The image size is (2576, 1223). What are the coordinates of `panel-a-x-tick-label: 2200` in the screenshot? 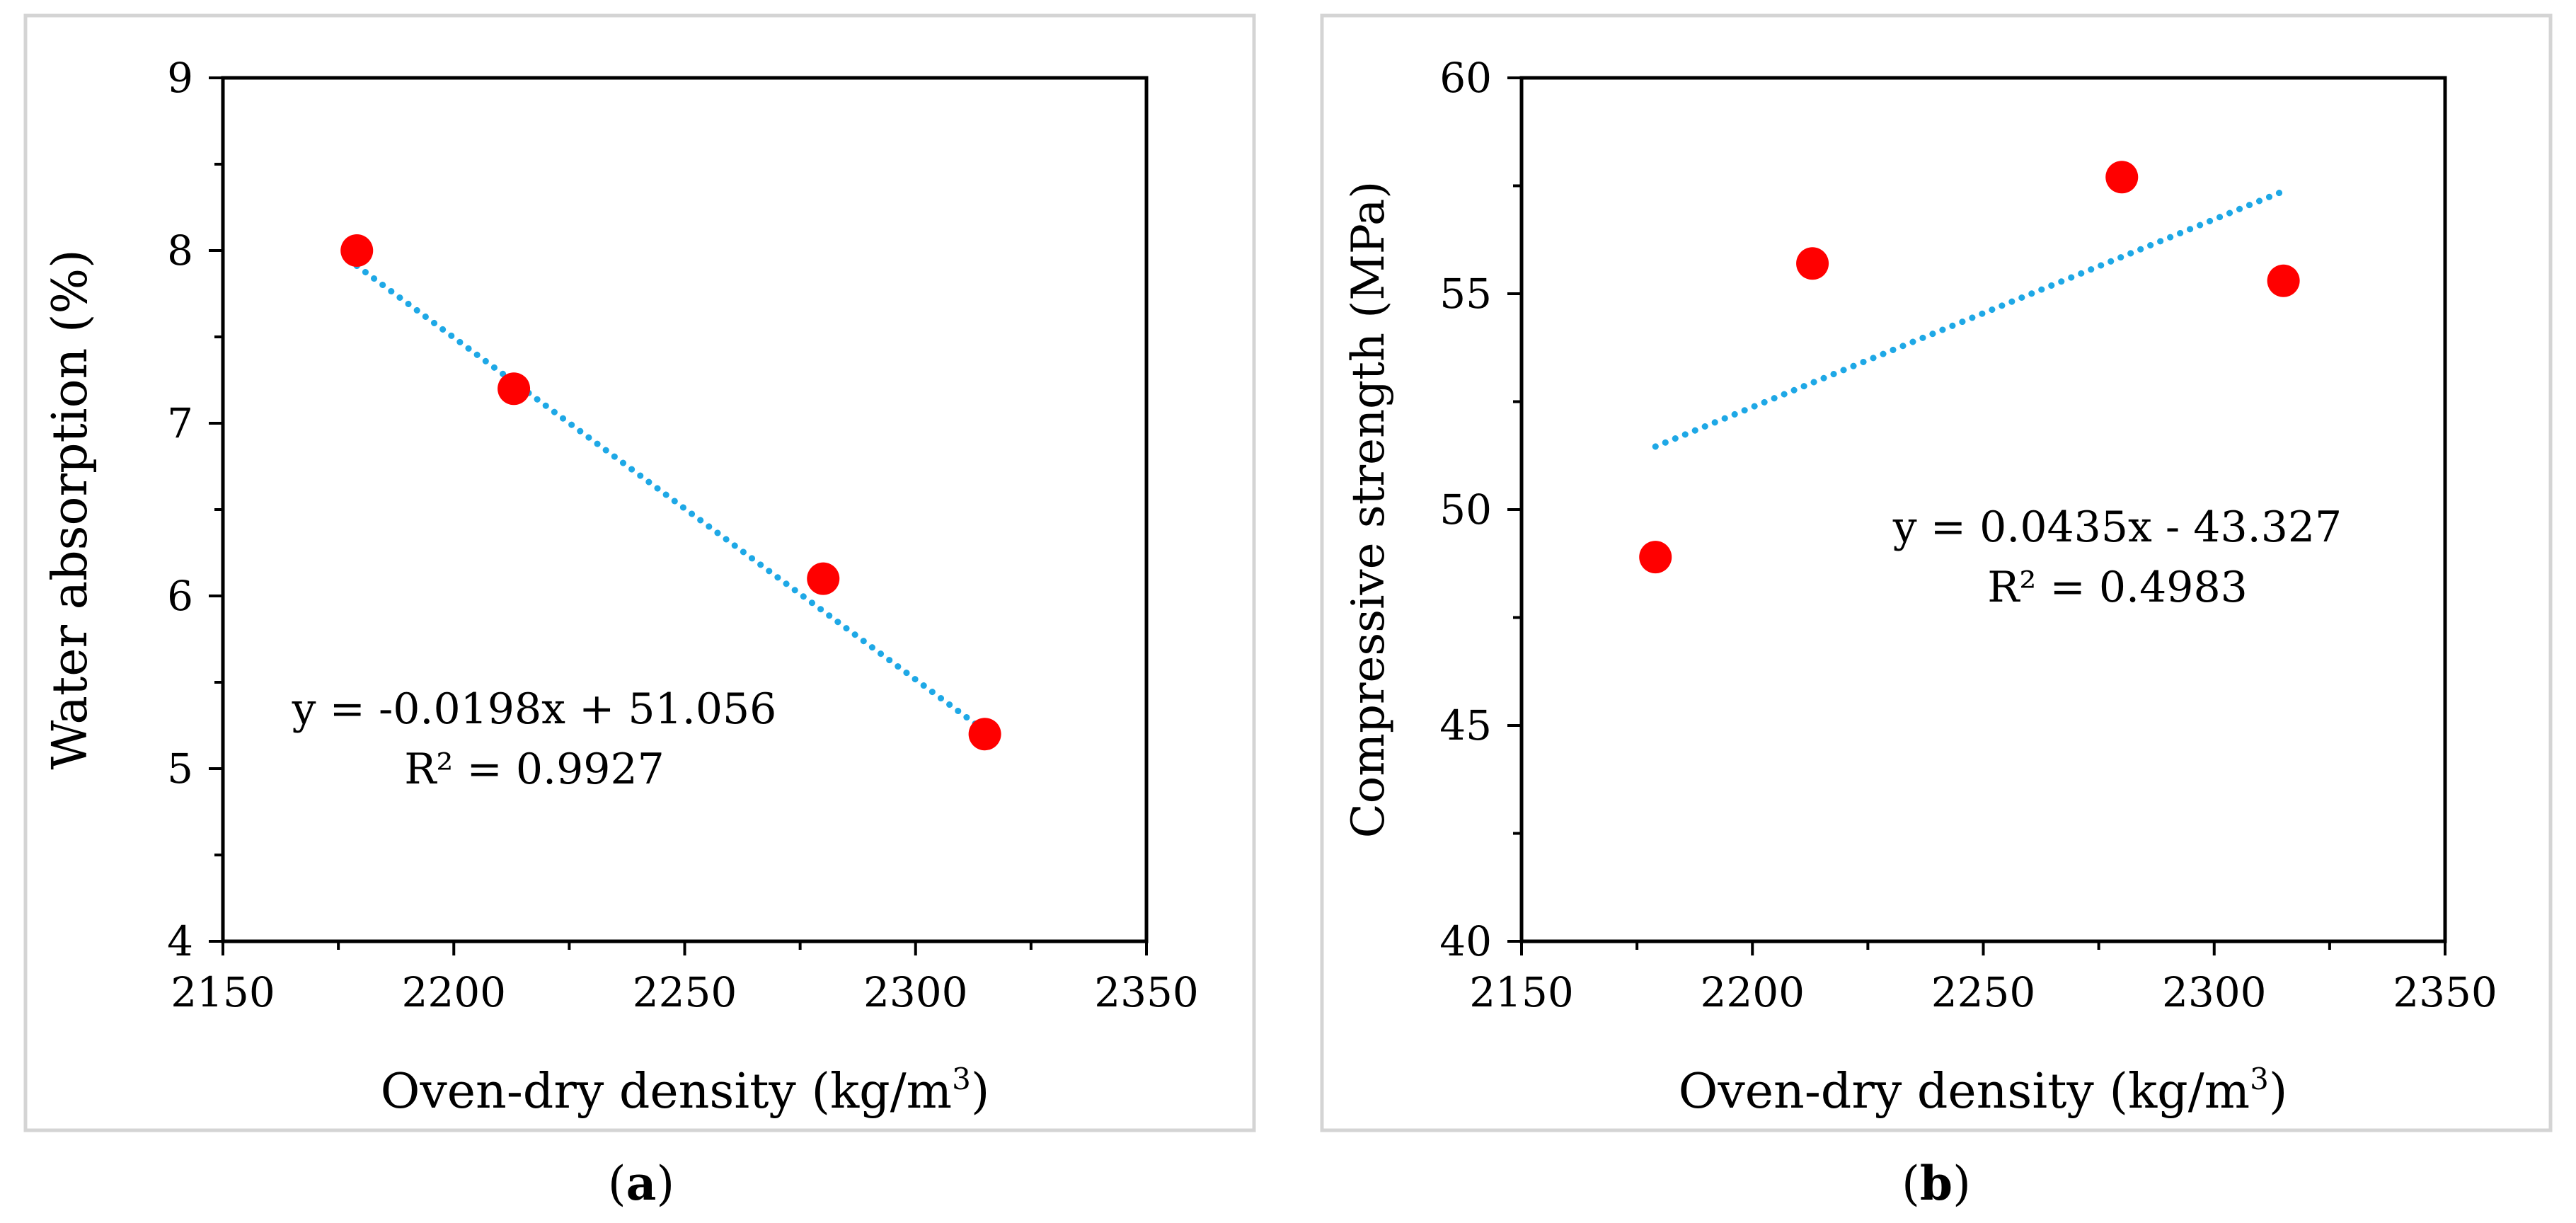 It's located at (454, 992).